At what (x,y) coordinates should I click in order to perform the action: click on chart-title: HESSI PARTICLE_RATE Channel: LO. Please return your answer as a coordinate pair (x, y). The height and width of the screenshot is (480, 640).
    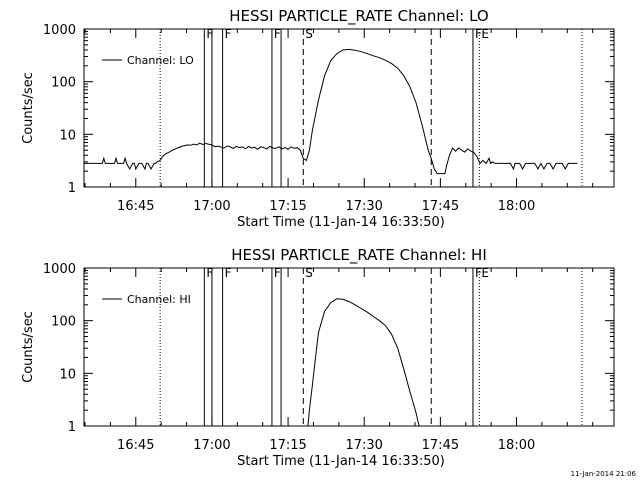
    Looking at the image, I should click on (358, 16).